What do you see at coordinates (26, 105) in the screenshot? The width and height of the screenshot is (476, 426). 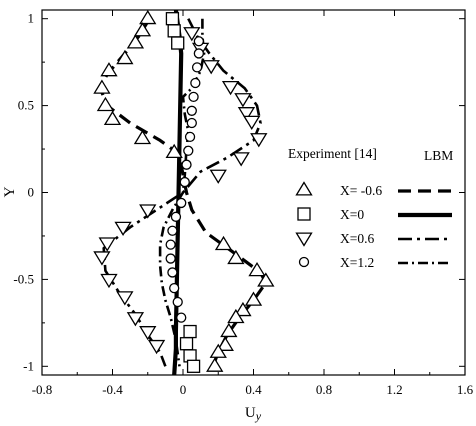 I see `y-tick-label: 0.5` at bounding box center [26, 105].